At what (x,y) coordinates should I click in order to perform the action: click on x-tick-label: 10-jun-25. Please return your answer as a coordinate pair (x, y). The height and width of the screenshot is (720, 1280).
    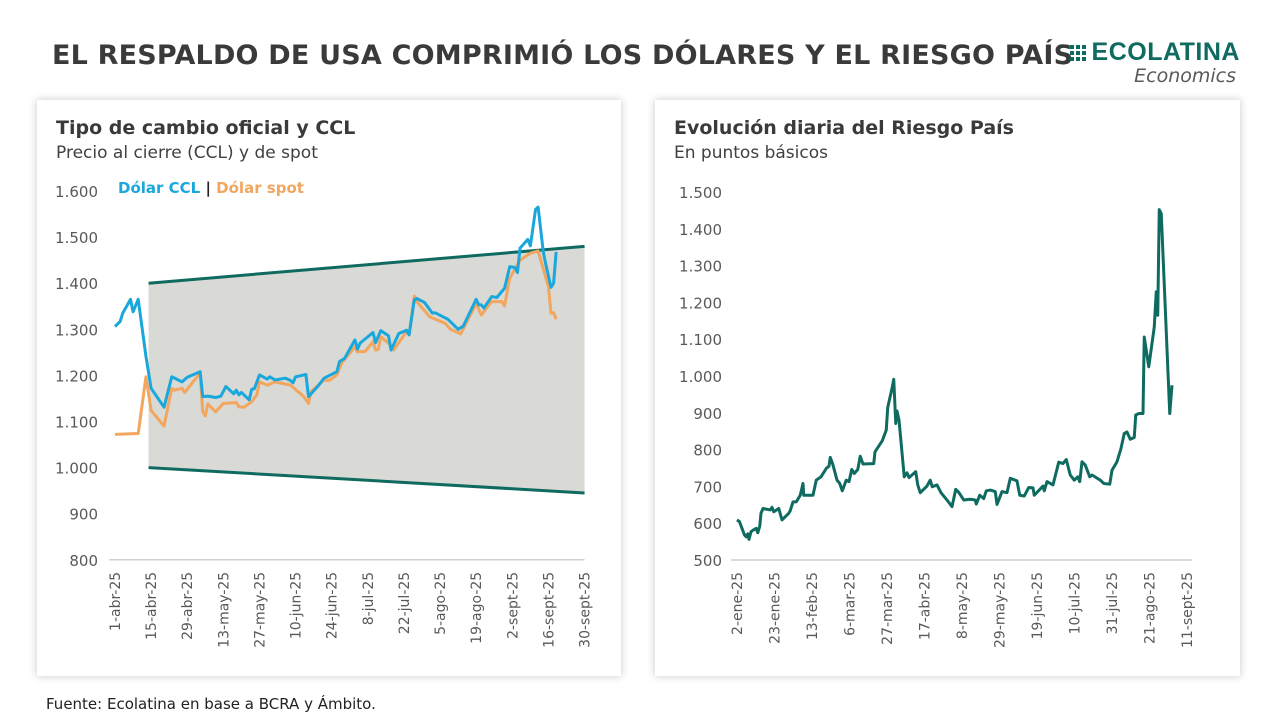
    Looking at the image, I should click on (297, 605).